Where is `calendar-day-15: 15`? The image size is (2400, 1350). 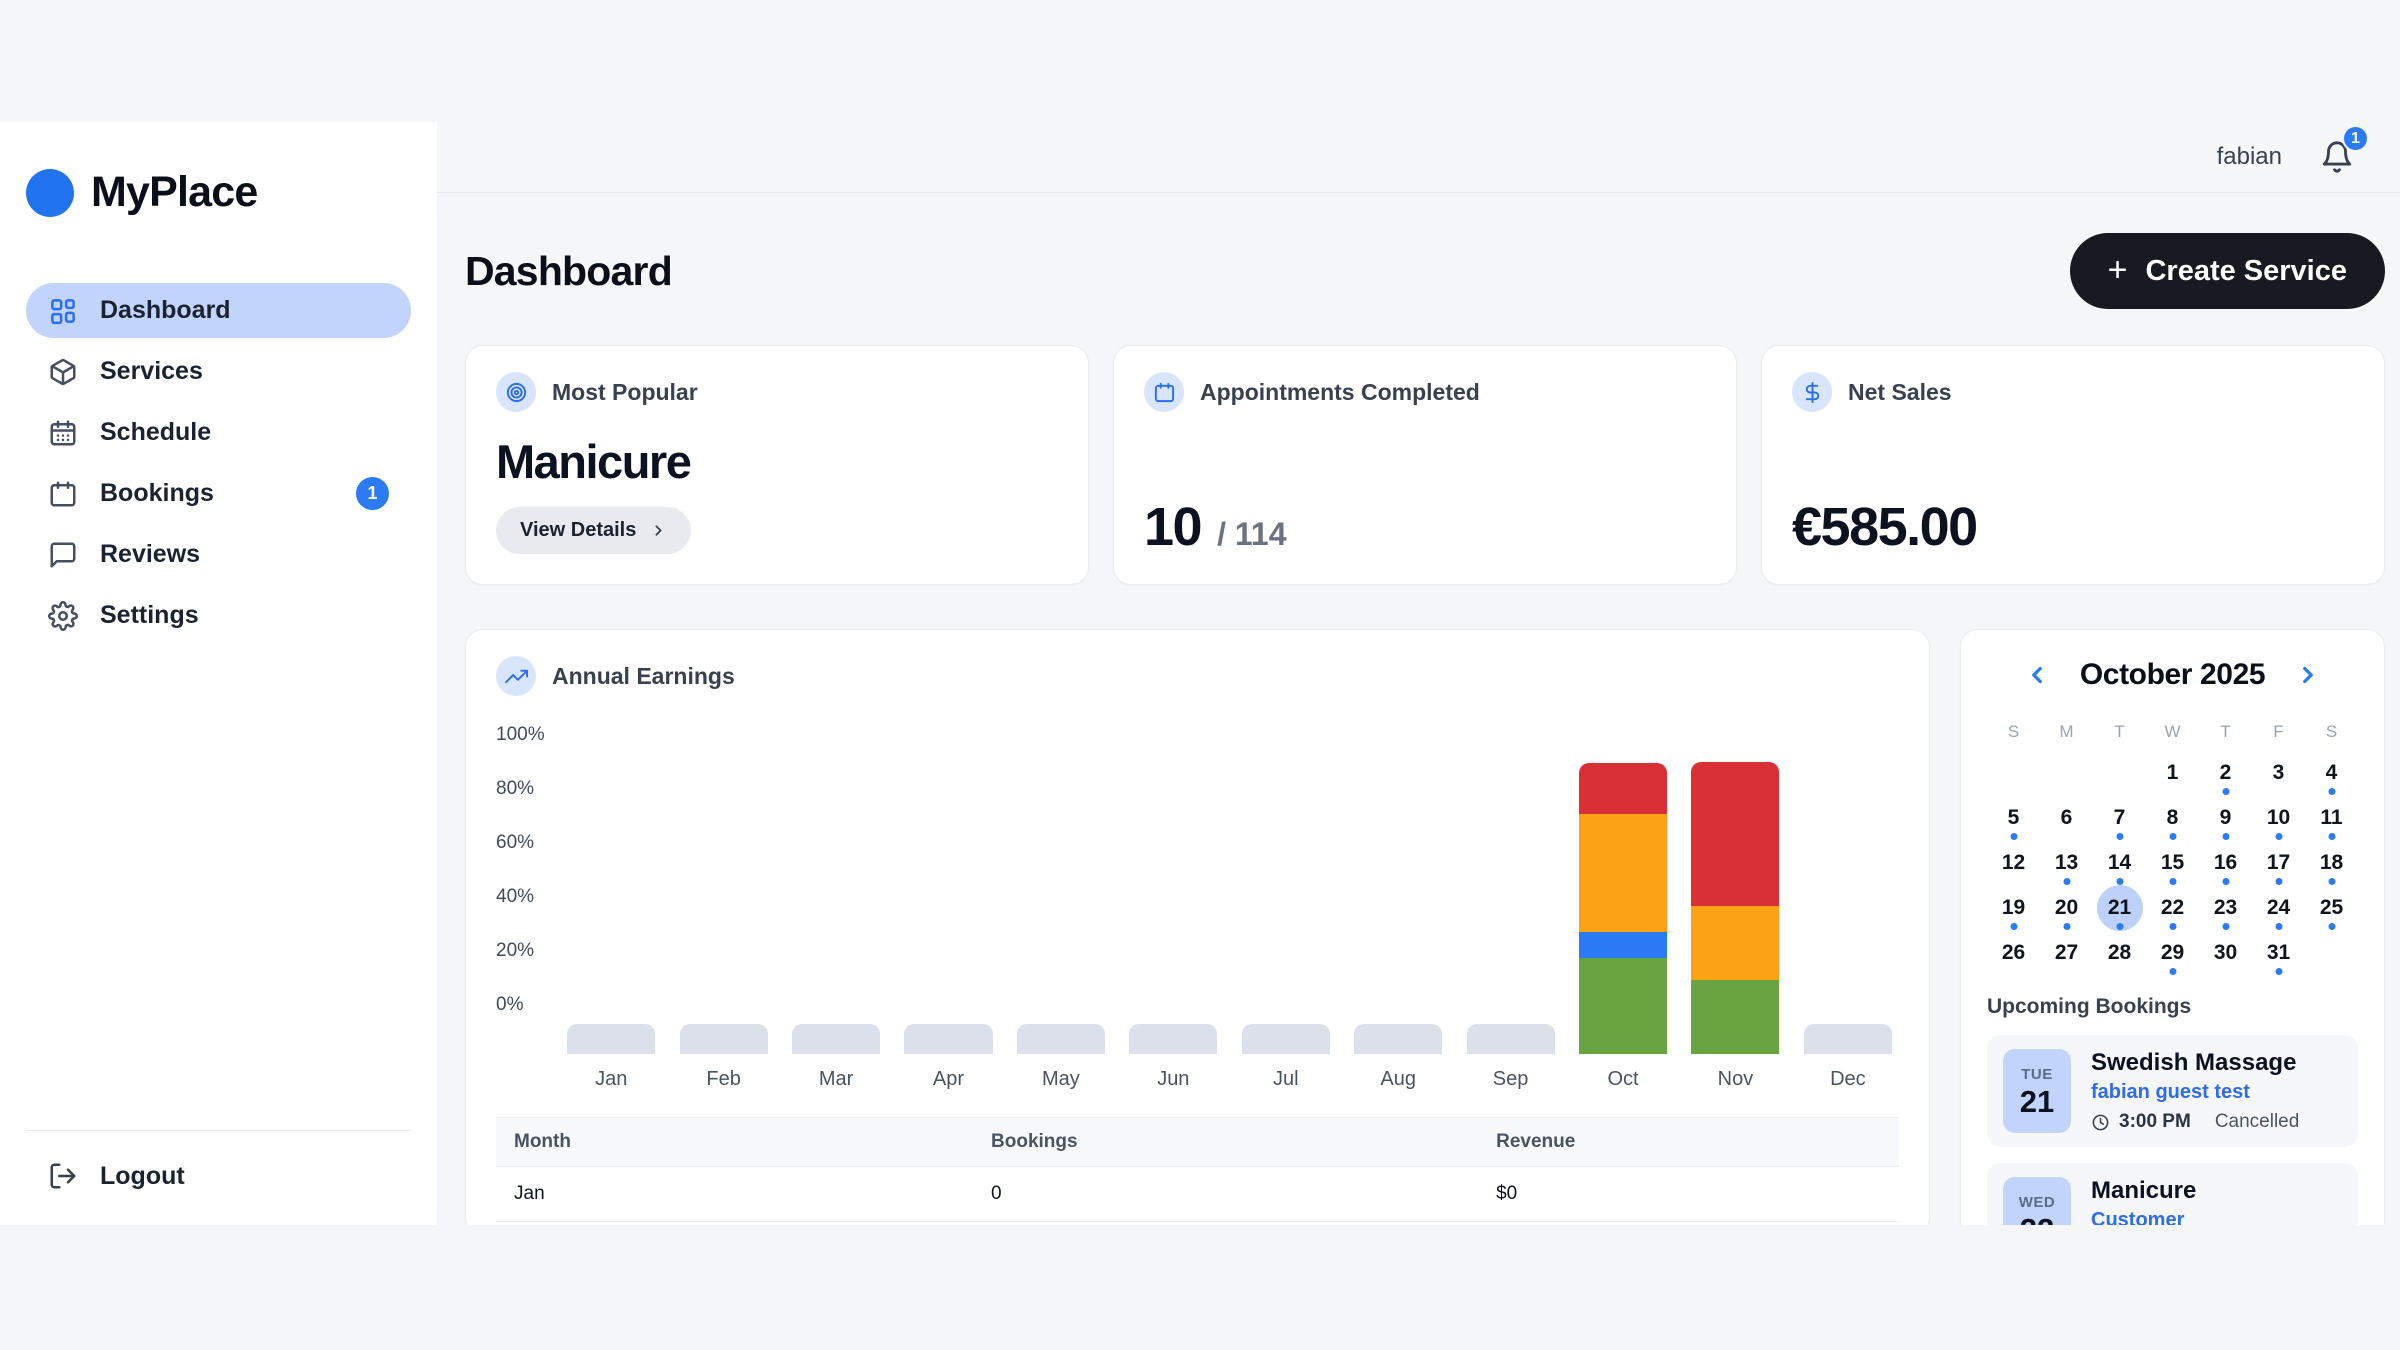
calendar-day-15: 15 is located at coordinates (2172, 862).